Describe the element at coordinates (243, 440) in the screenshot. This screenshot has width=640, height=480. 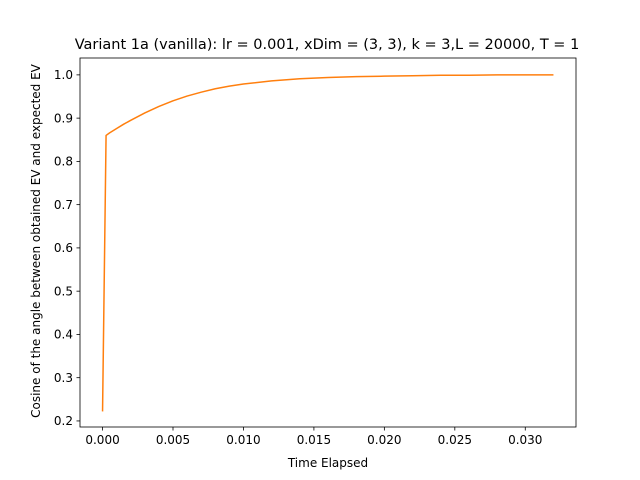
I see `x-tick-label: 0.010` at that location.